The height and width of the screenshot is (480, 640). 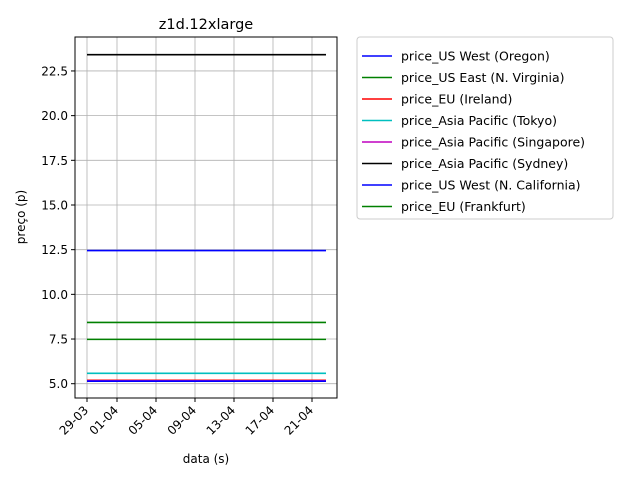 What do you see at coordinates (206, 25) in the screenshot?
I see `chart-title: z1d.12xlarge` at bounding box center [206, 25].